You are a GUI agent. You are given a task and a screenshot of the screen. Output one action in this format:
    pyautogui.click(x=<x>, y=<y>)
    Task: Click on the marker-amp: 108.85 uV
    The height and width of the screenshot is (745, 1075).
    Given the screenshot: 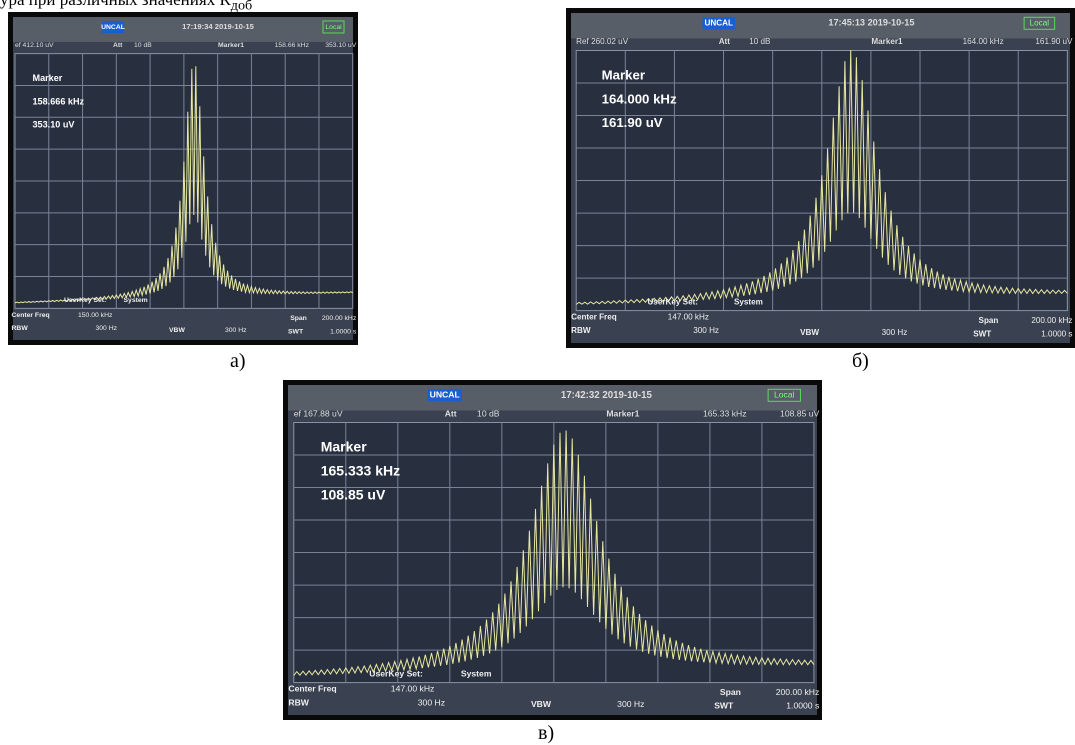 What is the action you would take?
    pyautogui.click(x=353, y=494)
    